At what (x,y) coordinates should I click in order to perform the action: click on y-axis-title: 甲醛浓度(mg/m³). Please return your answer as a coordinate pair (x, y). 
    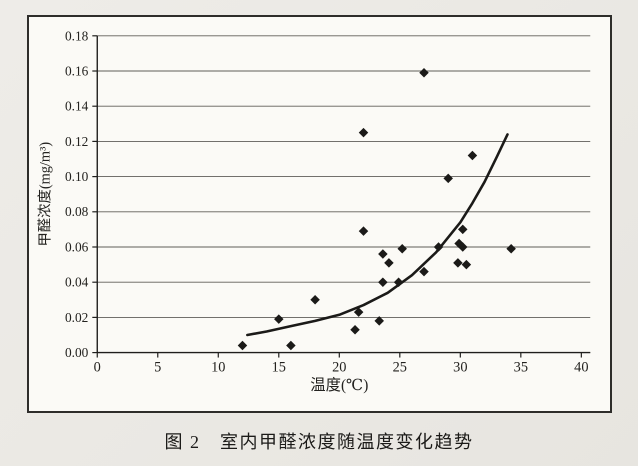
    Looking at the image, I should click on (45, 194).